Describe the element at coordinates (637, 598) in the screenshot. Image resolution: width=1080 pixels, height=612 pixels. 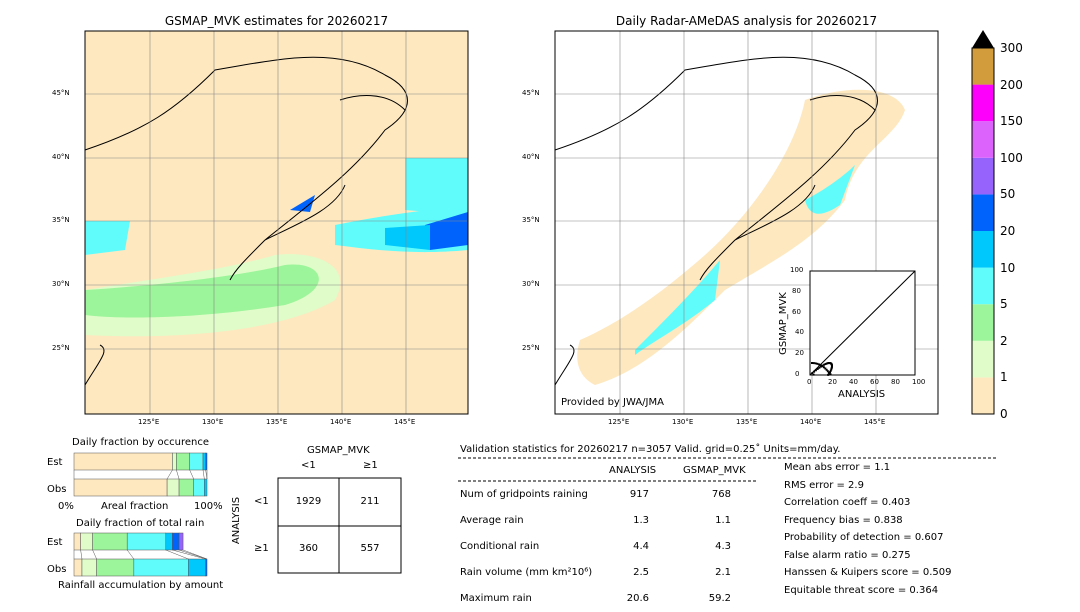
I see `stats-analysis-value: 20.6` at that location.